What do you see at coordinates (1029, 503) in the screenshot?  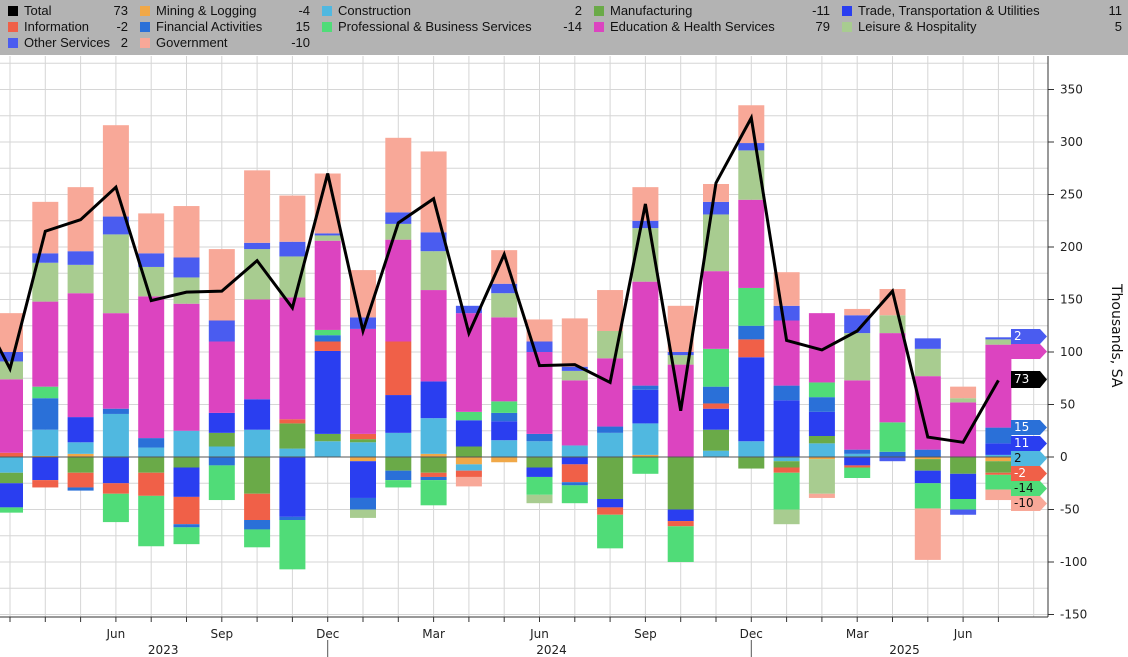 I see `value-badge: -10` at bounding box center [1029, 503].